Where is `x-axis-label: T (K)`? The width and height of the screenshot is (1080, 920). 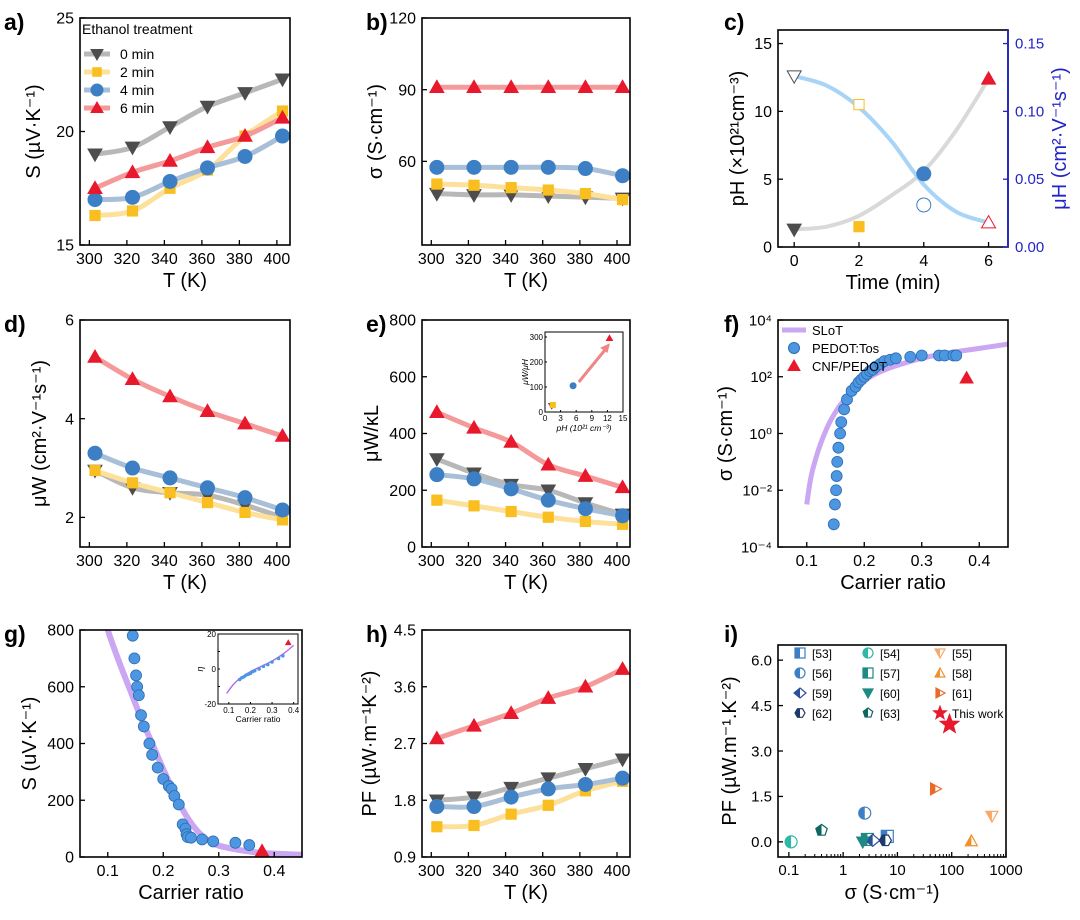
x-axis-label: T (K) is located at coordinates (185, 281).